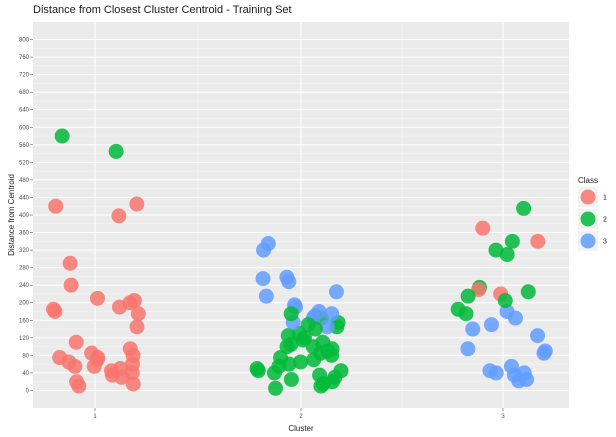 The width and height of the screenshot is (616, 437). I want to click on y-tick-label: 480, so click(24, 181).